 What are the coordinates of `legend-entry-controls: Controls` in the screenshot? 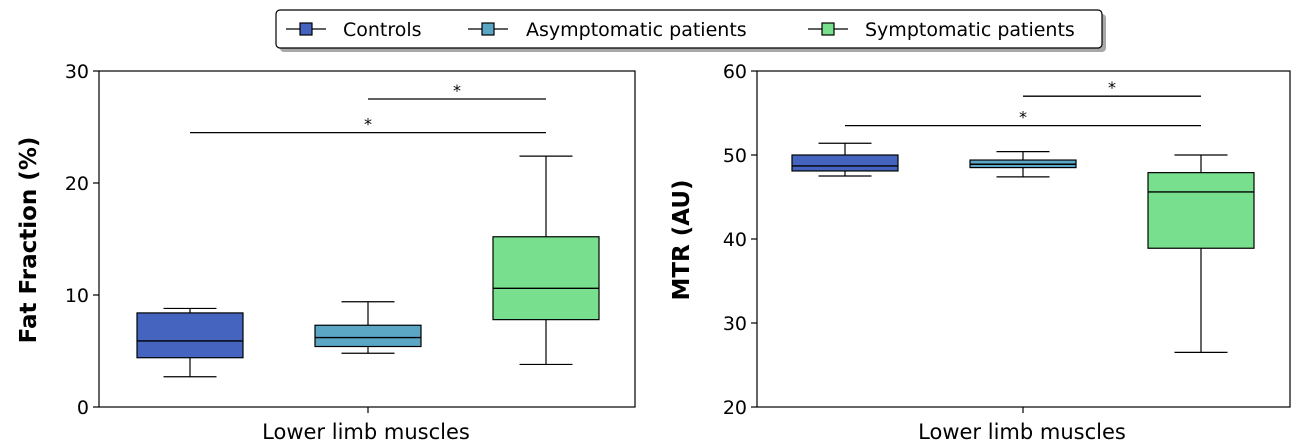 It's located at (354, 30).